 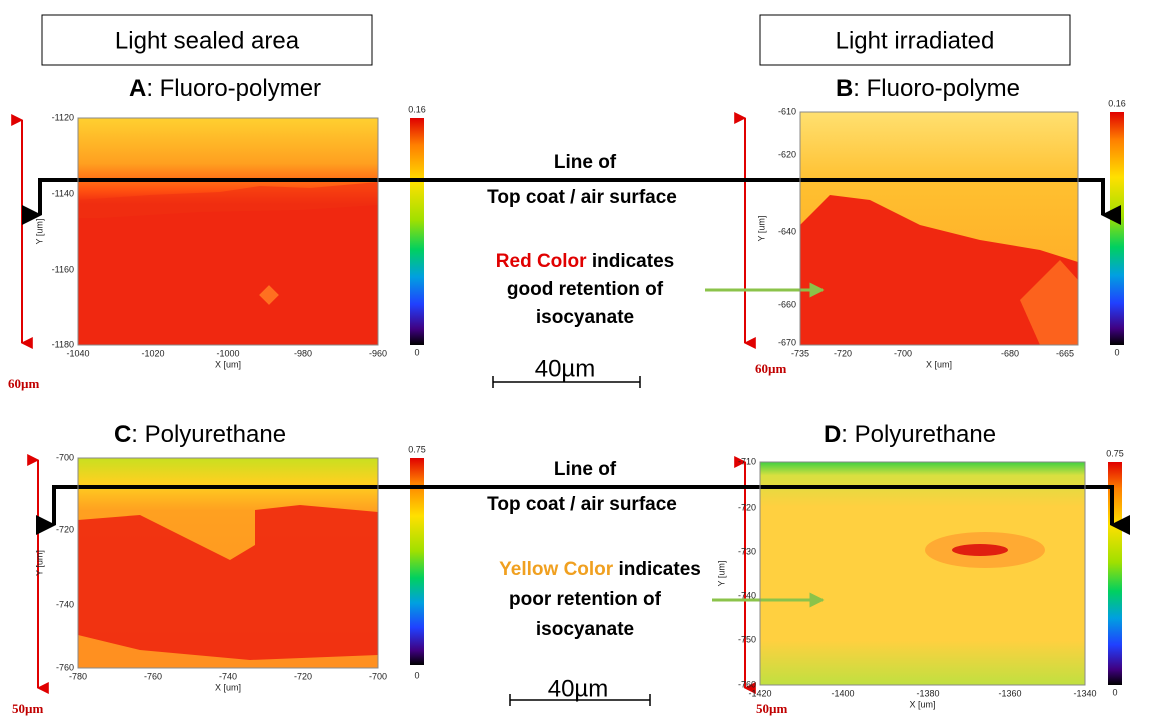 I want to click on x-tick-label: -1340, so click(x=1084, y=693).